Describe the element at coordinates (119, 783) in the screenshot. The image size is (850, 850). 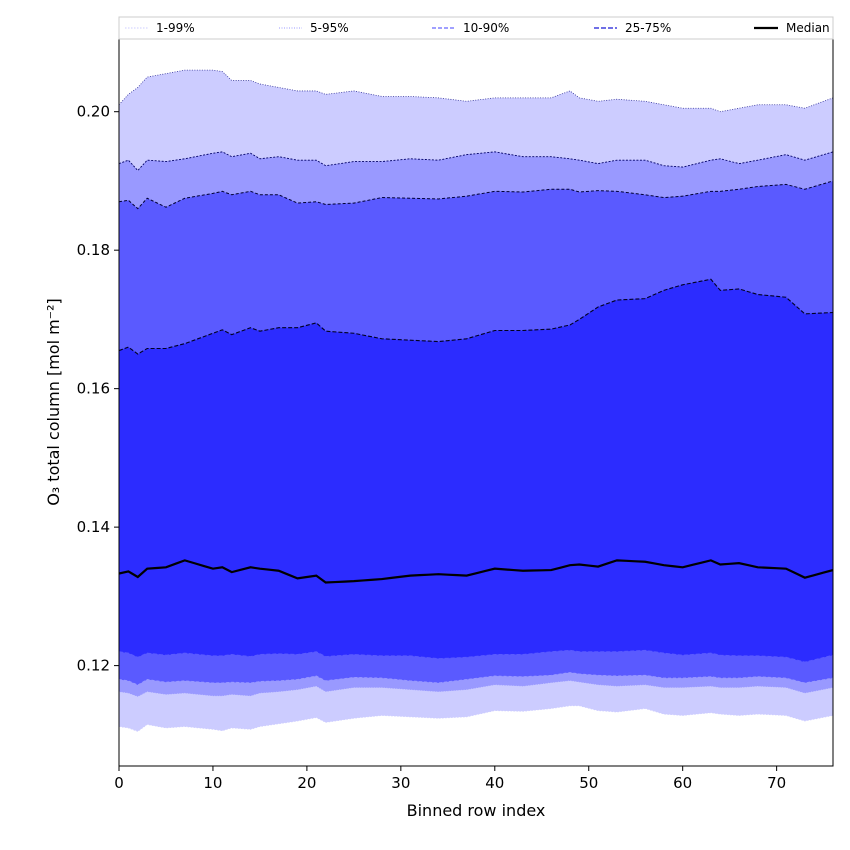
I see `x-tick-label: 0` at that location.